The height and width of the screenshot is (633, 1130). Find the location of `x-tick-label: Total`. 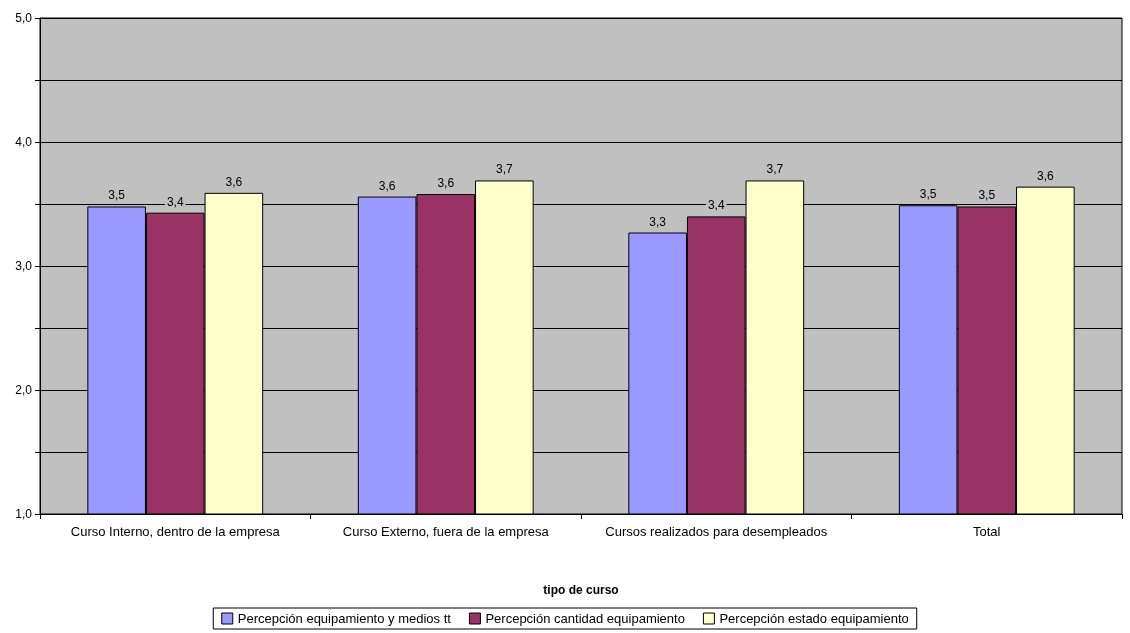

x-tick-label: Total is located at coordinates (987, 531).